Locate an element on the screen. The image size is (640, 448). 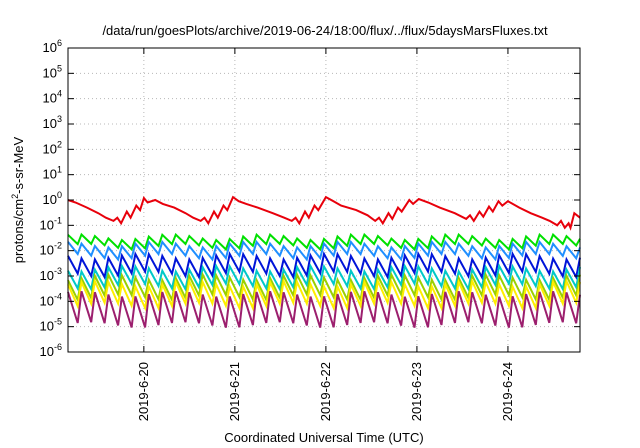
y-tick-label: 10² is located at coordinates (52, 147).